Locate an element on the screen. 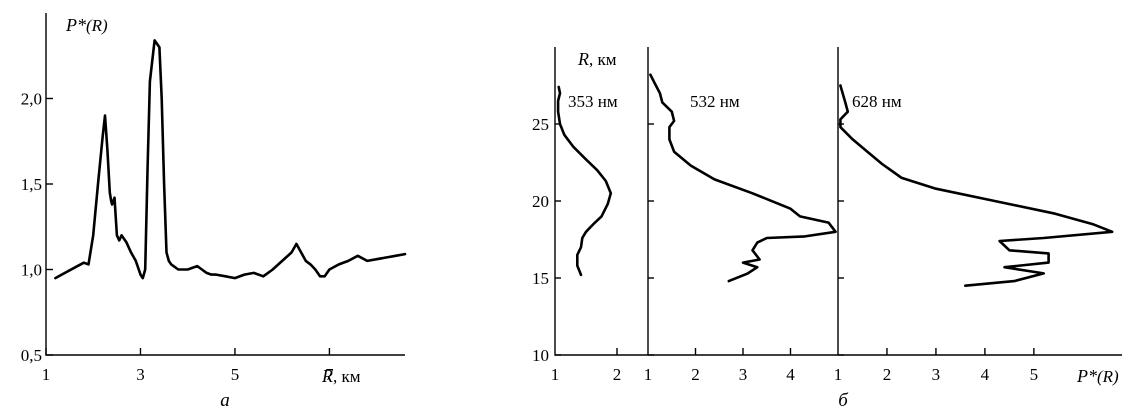 The height and width of the screenshot is (414, 1129). panel-b-ylabel: R, км is located at coordinates (597, 59).